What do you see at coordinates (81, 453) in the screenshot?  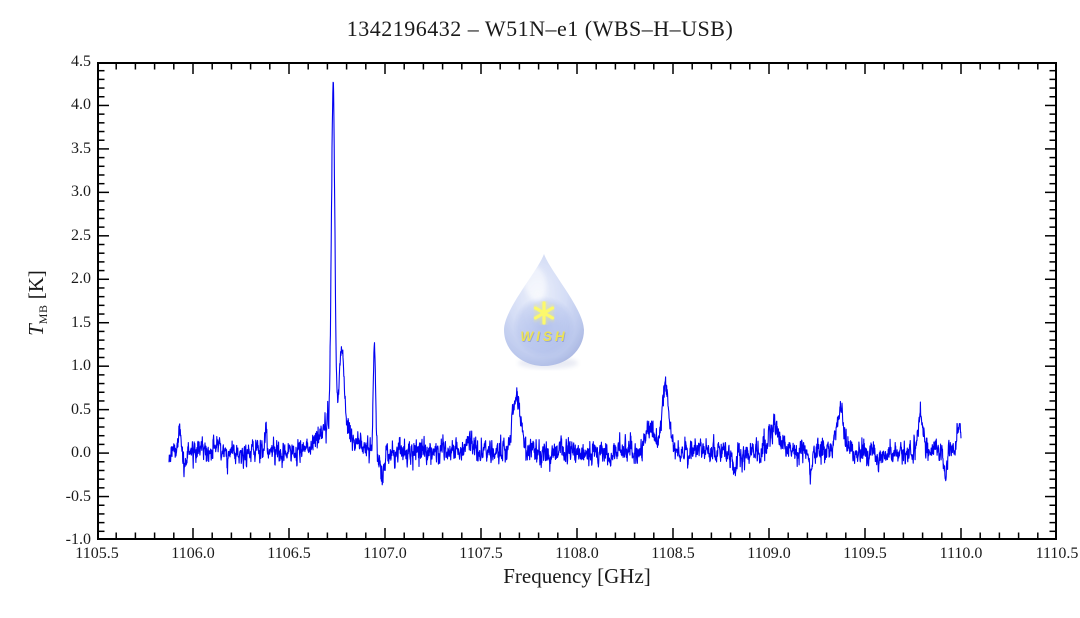 I see `y-tick-label: 0.0` at bounding box center [81, 453].